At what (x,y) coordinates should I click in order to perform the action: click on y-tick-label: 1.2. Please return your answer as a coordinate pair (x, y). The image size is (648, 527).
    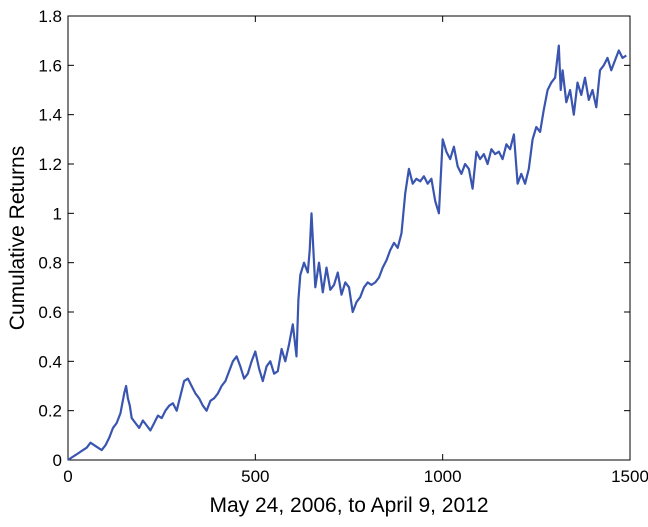
    Looking at the image, I should click on (50, 164).